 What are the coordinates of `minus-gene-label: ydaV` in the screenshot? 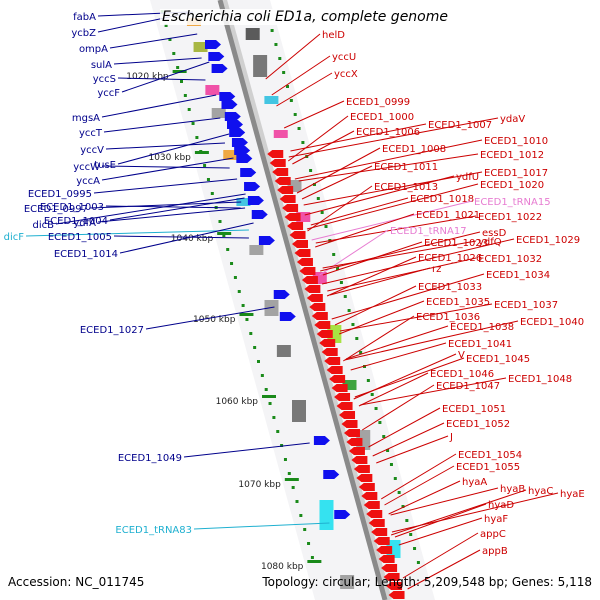 It's located at (512, 119).